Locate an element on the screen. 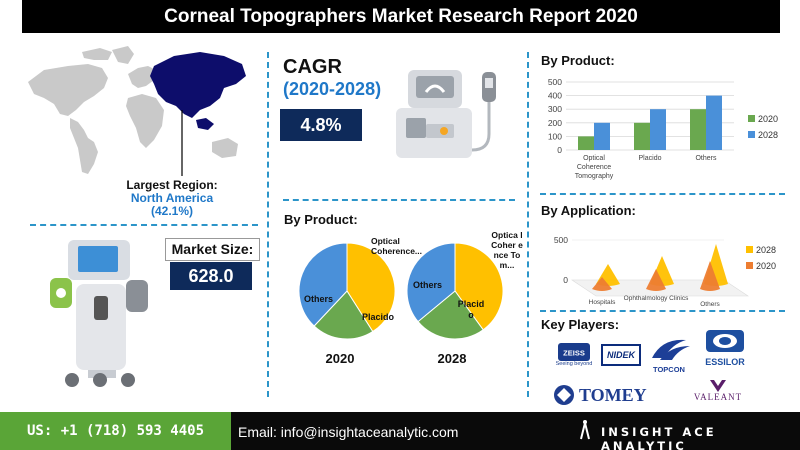 This screenshot has height=450, width=800. footer-bar is located at coordinates (515, 431).